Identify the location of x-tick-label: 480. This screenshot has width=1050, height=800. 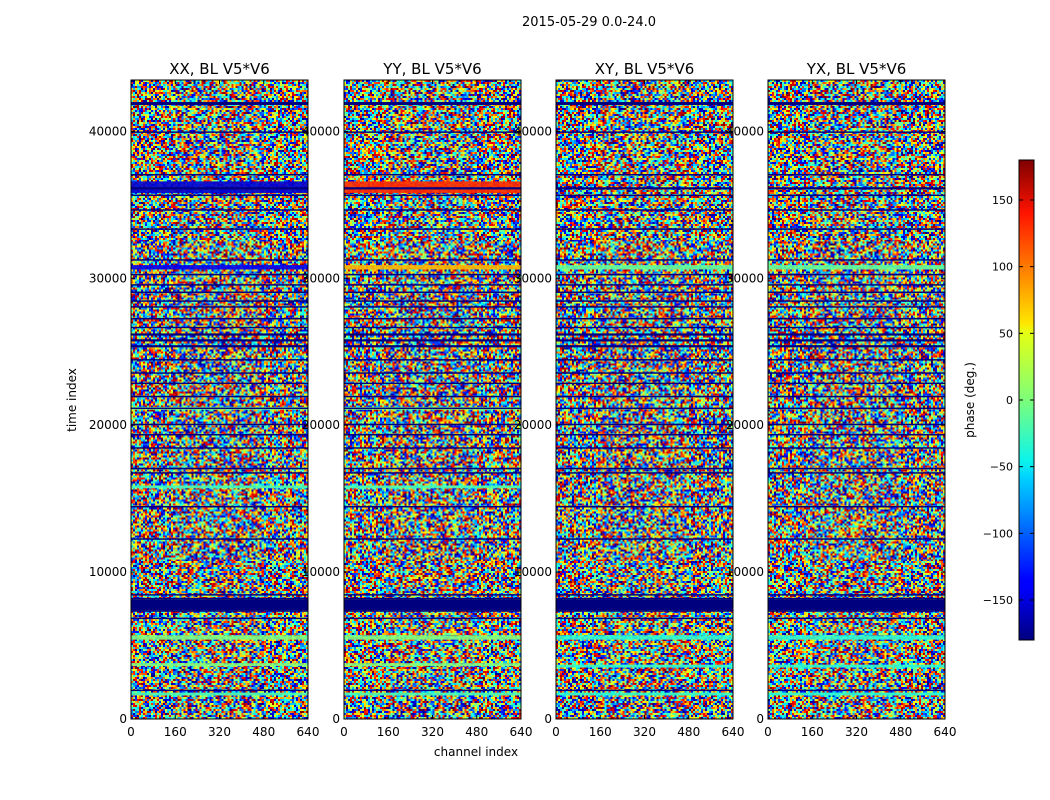
(476, 732).